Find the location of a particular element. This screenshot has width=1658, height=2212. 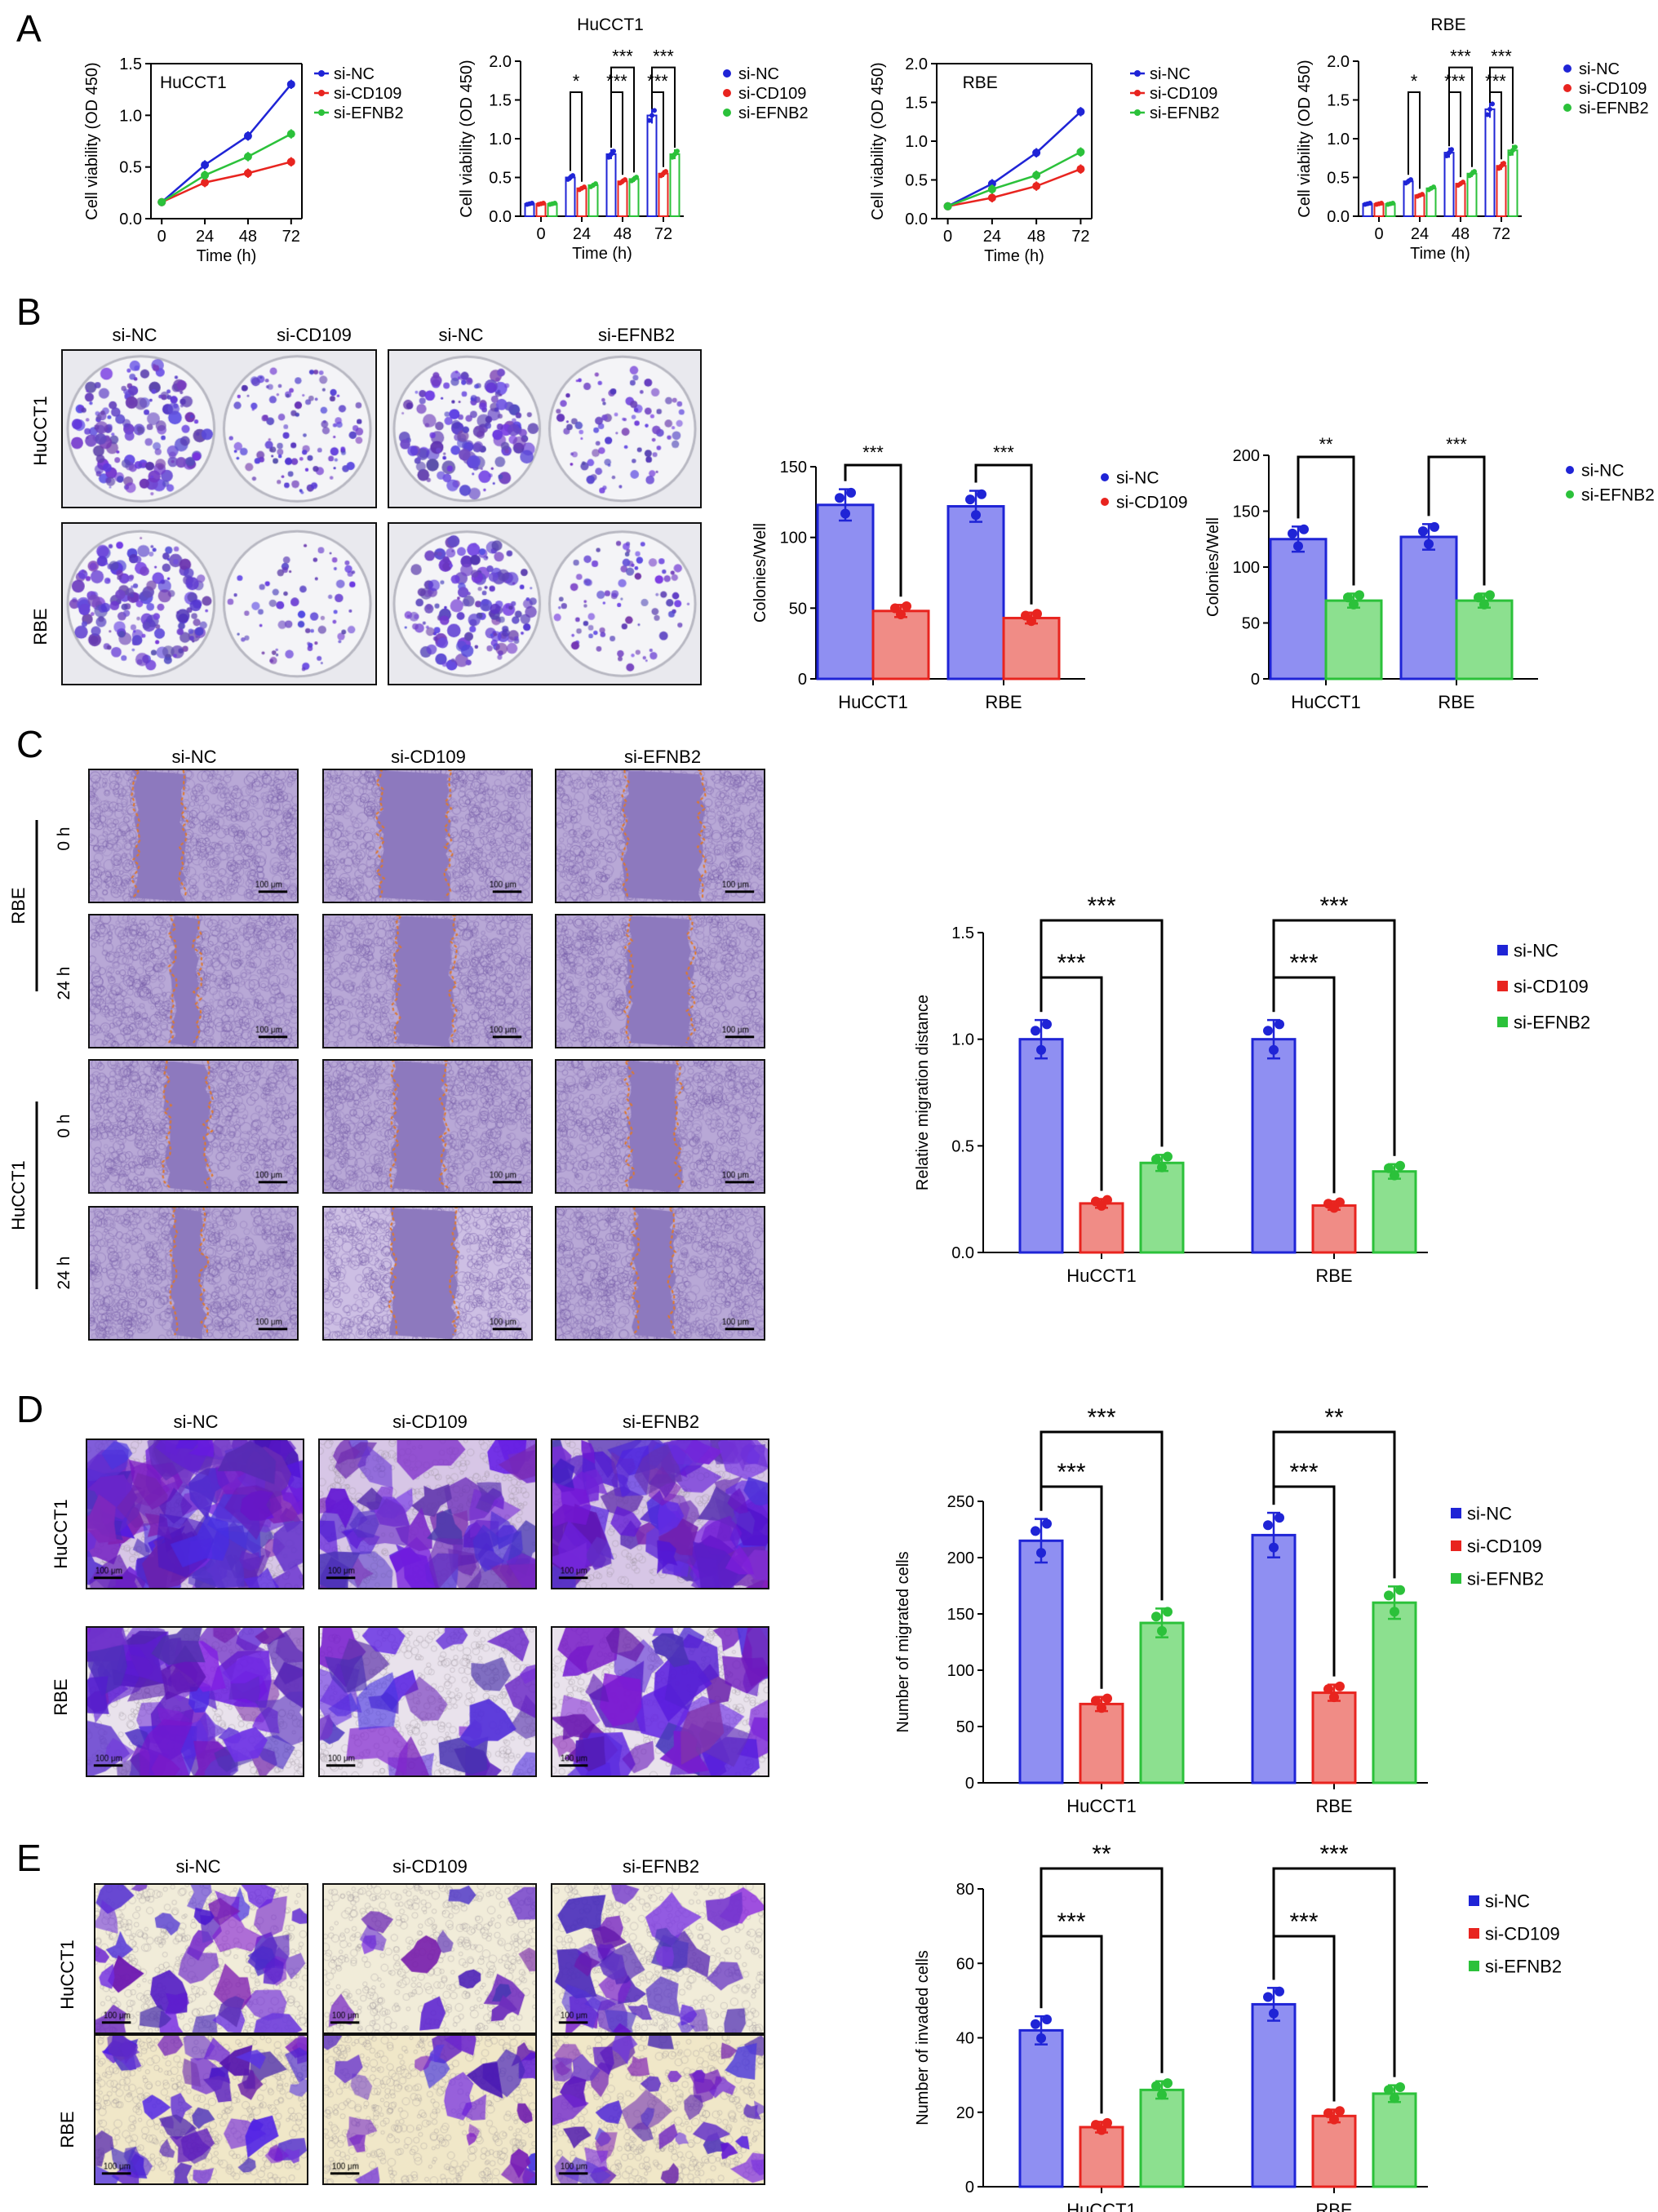

y-tick-label: 1.5 is located at coordinates (130, 64).